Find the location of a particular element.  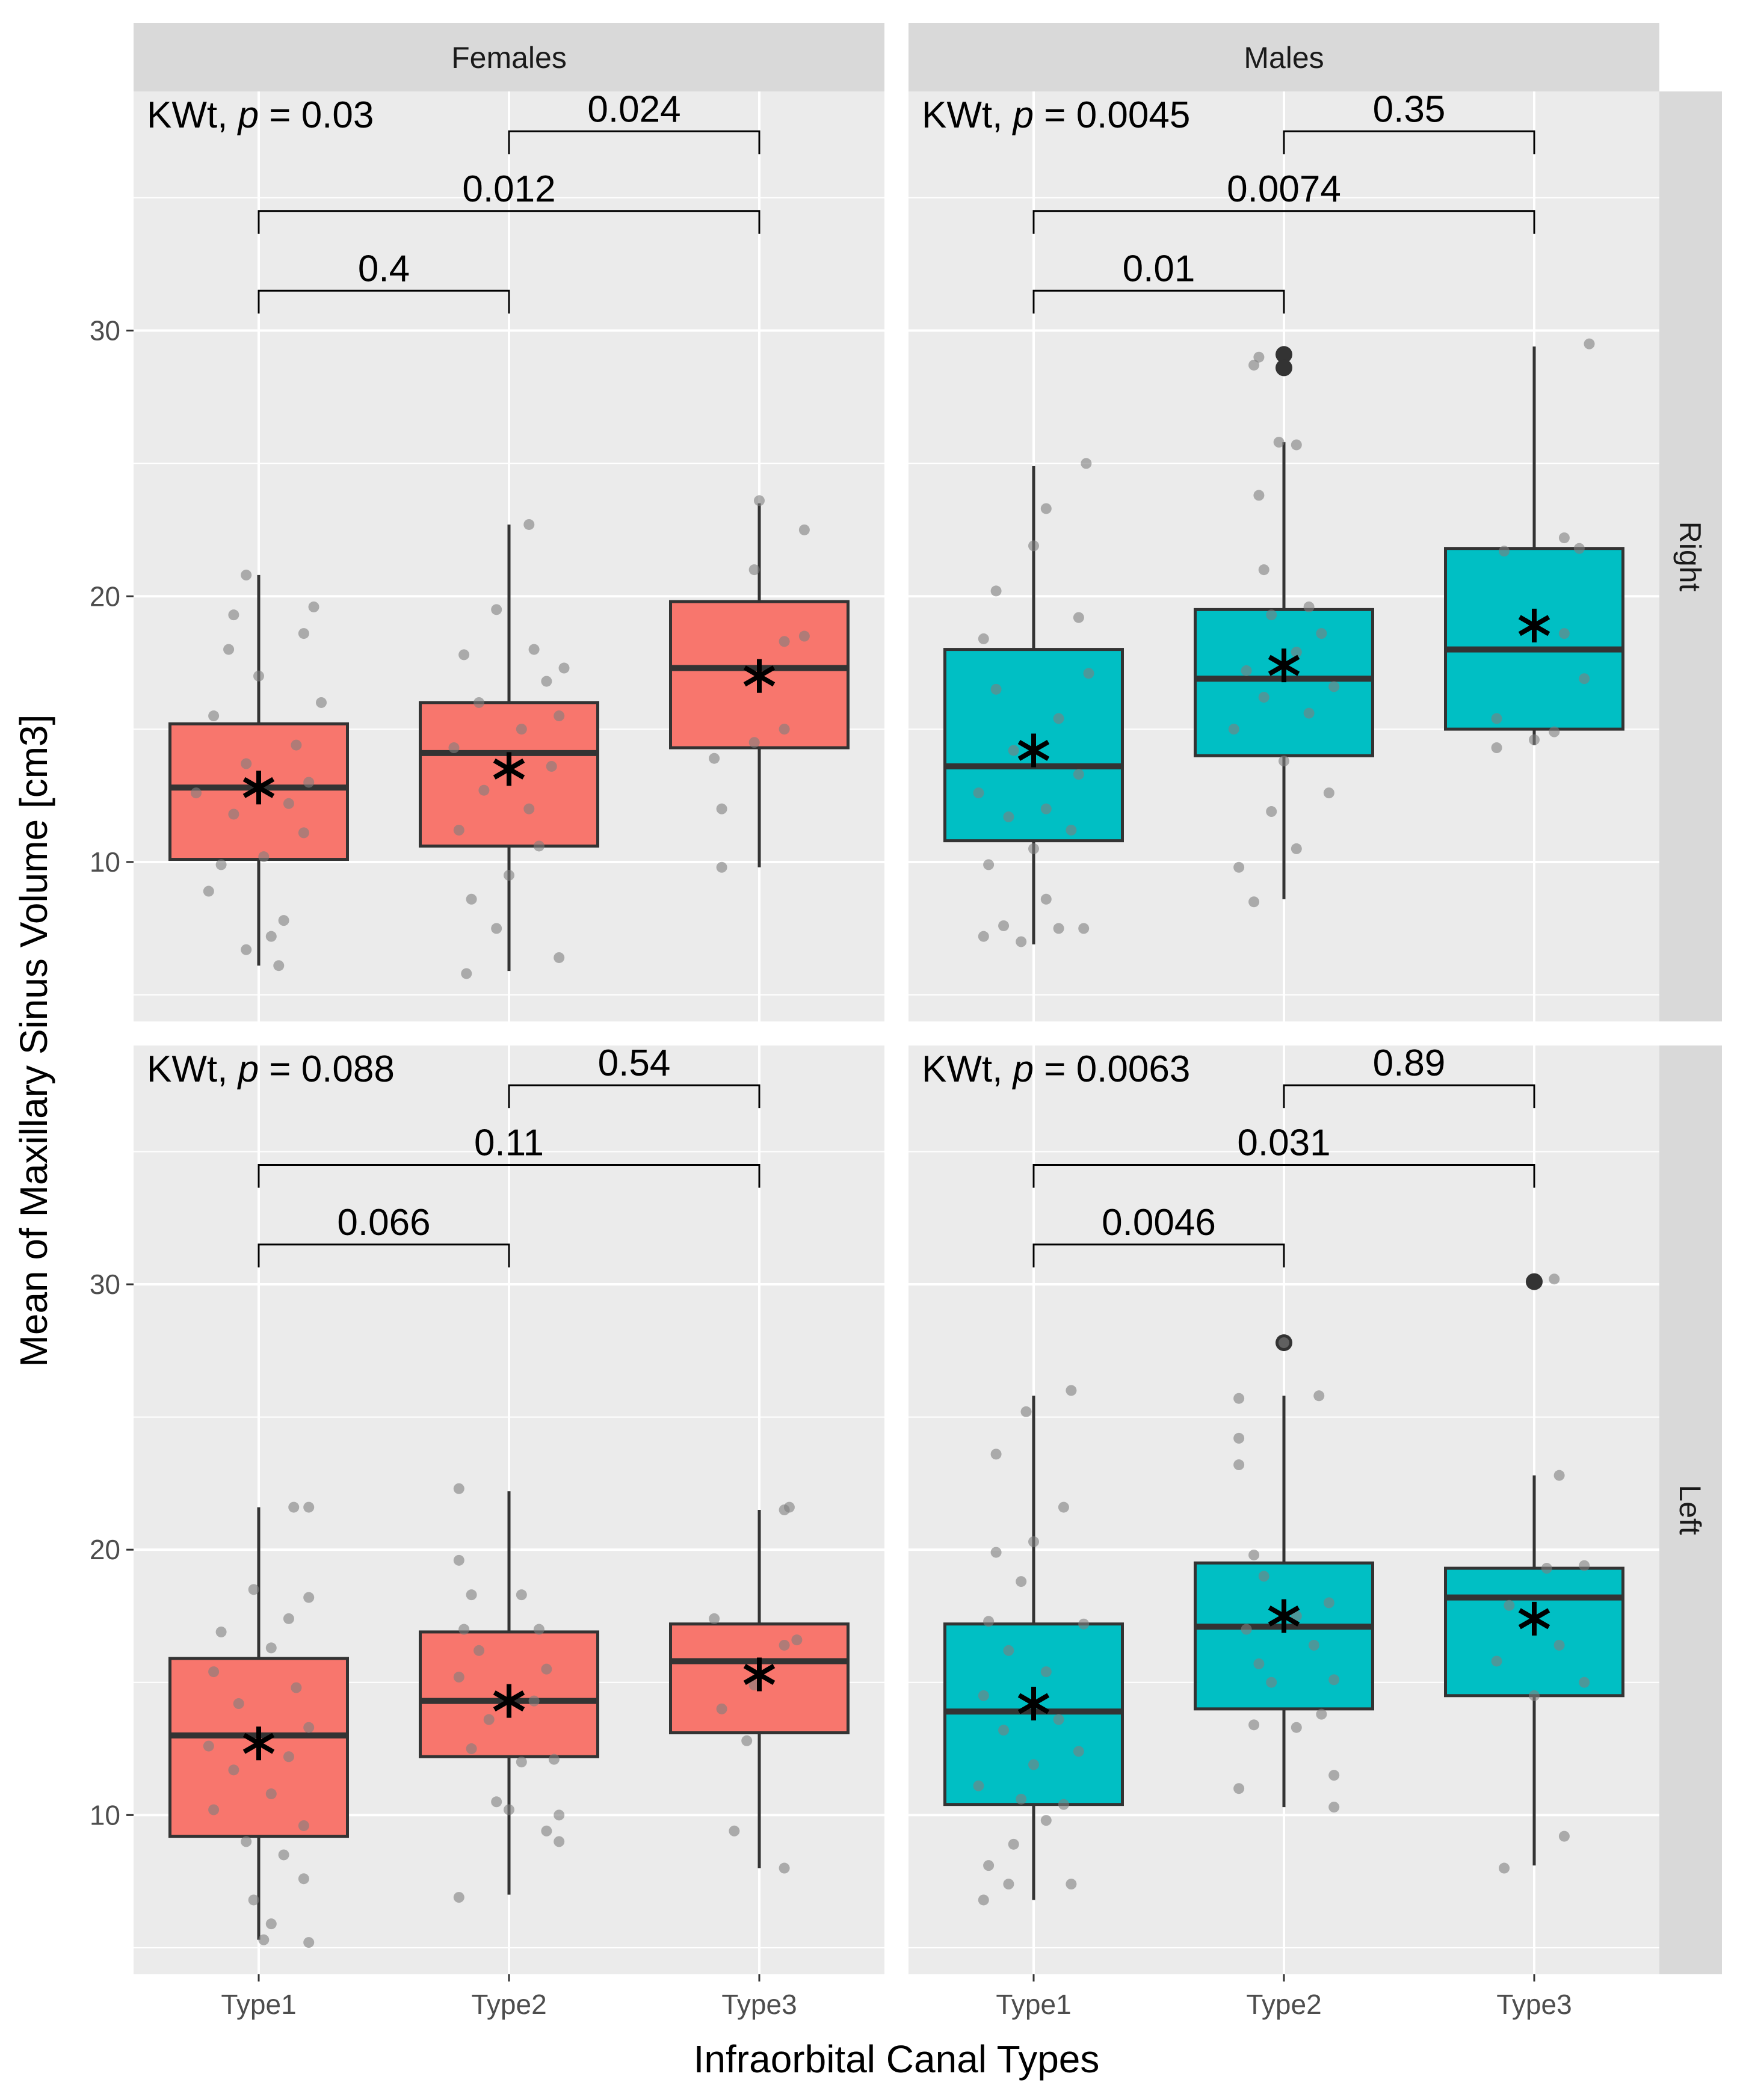

kruskal-wallis-label: KWt, p = 0.03 is located at coordinates (260, 115).